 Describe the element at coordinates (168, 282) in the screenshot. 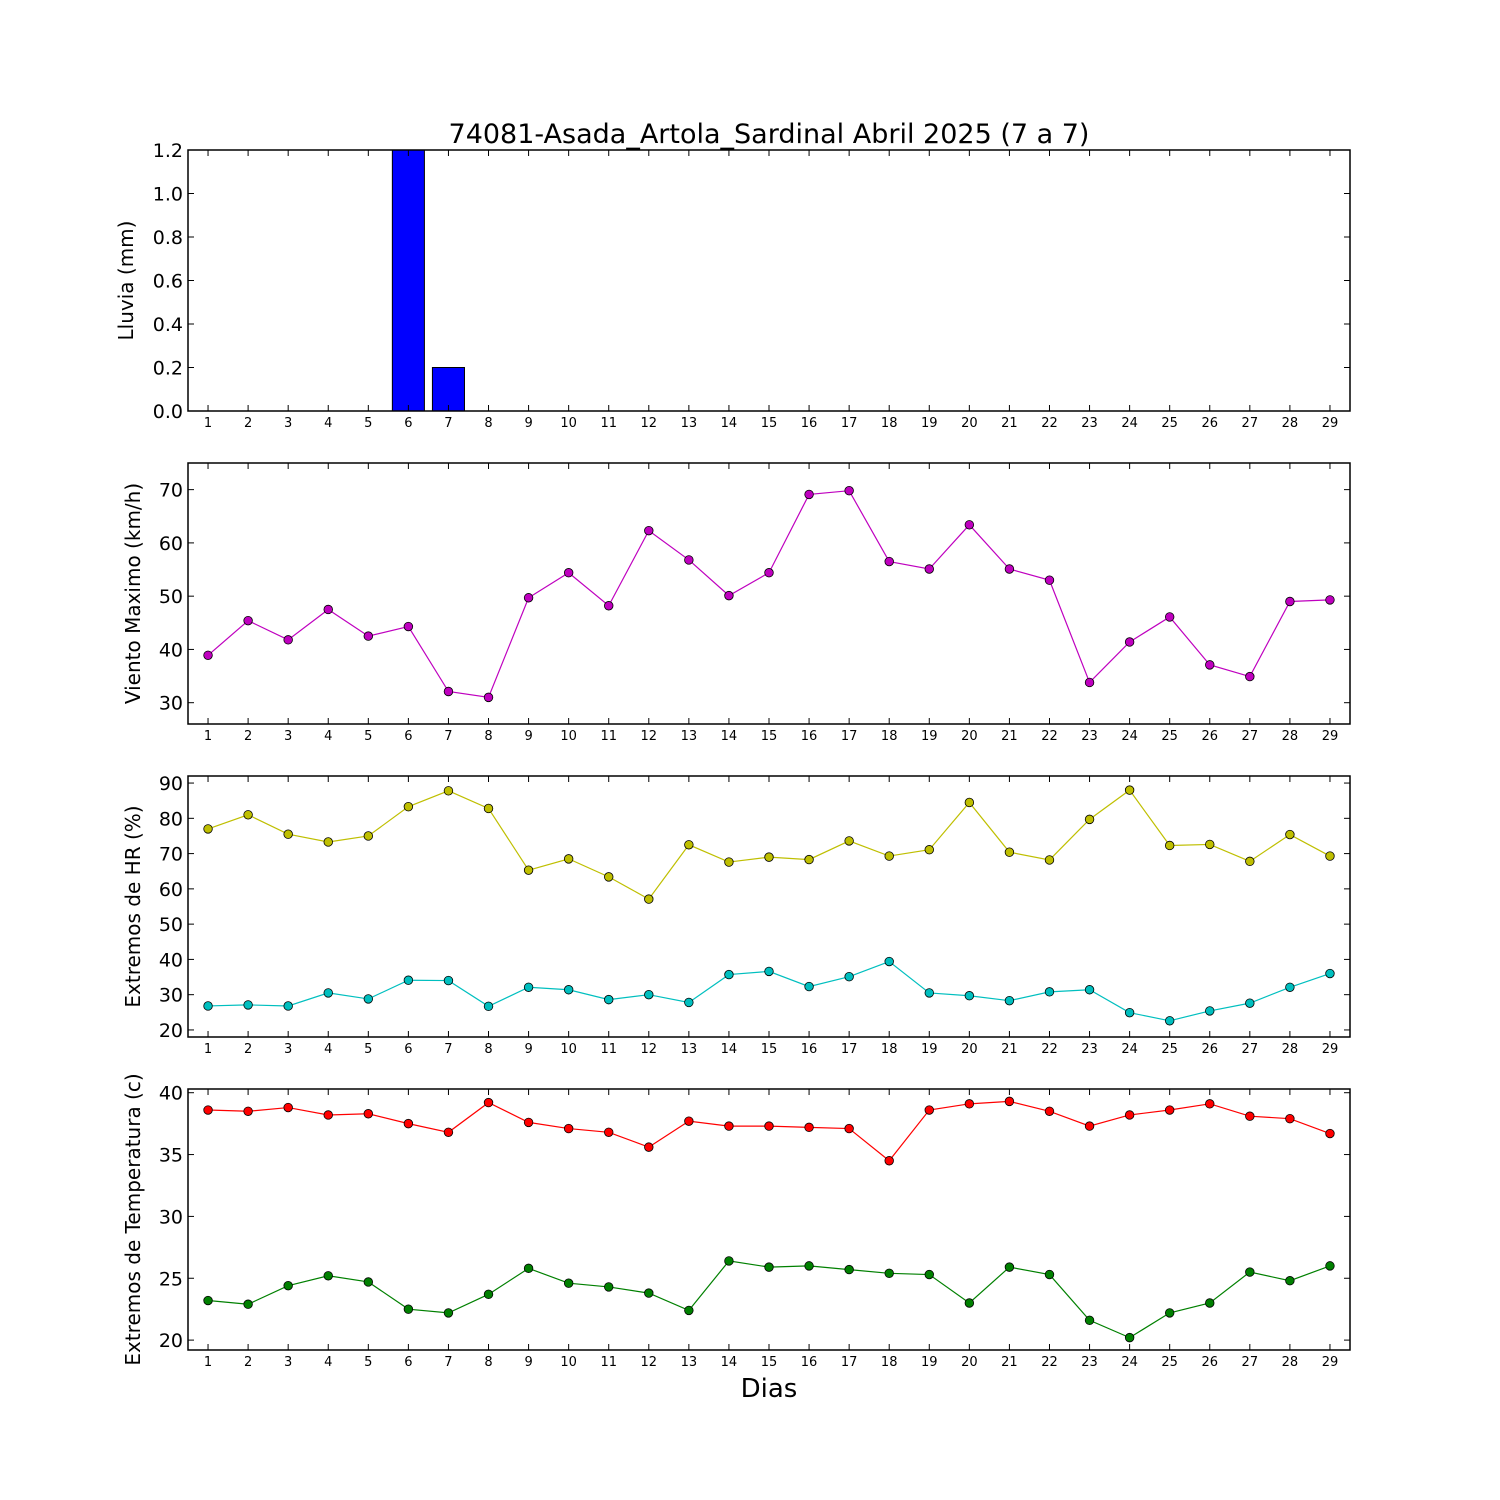

I see `y-tick-label: 0.6` at that location.